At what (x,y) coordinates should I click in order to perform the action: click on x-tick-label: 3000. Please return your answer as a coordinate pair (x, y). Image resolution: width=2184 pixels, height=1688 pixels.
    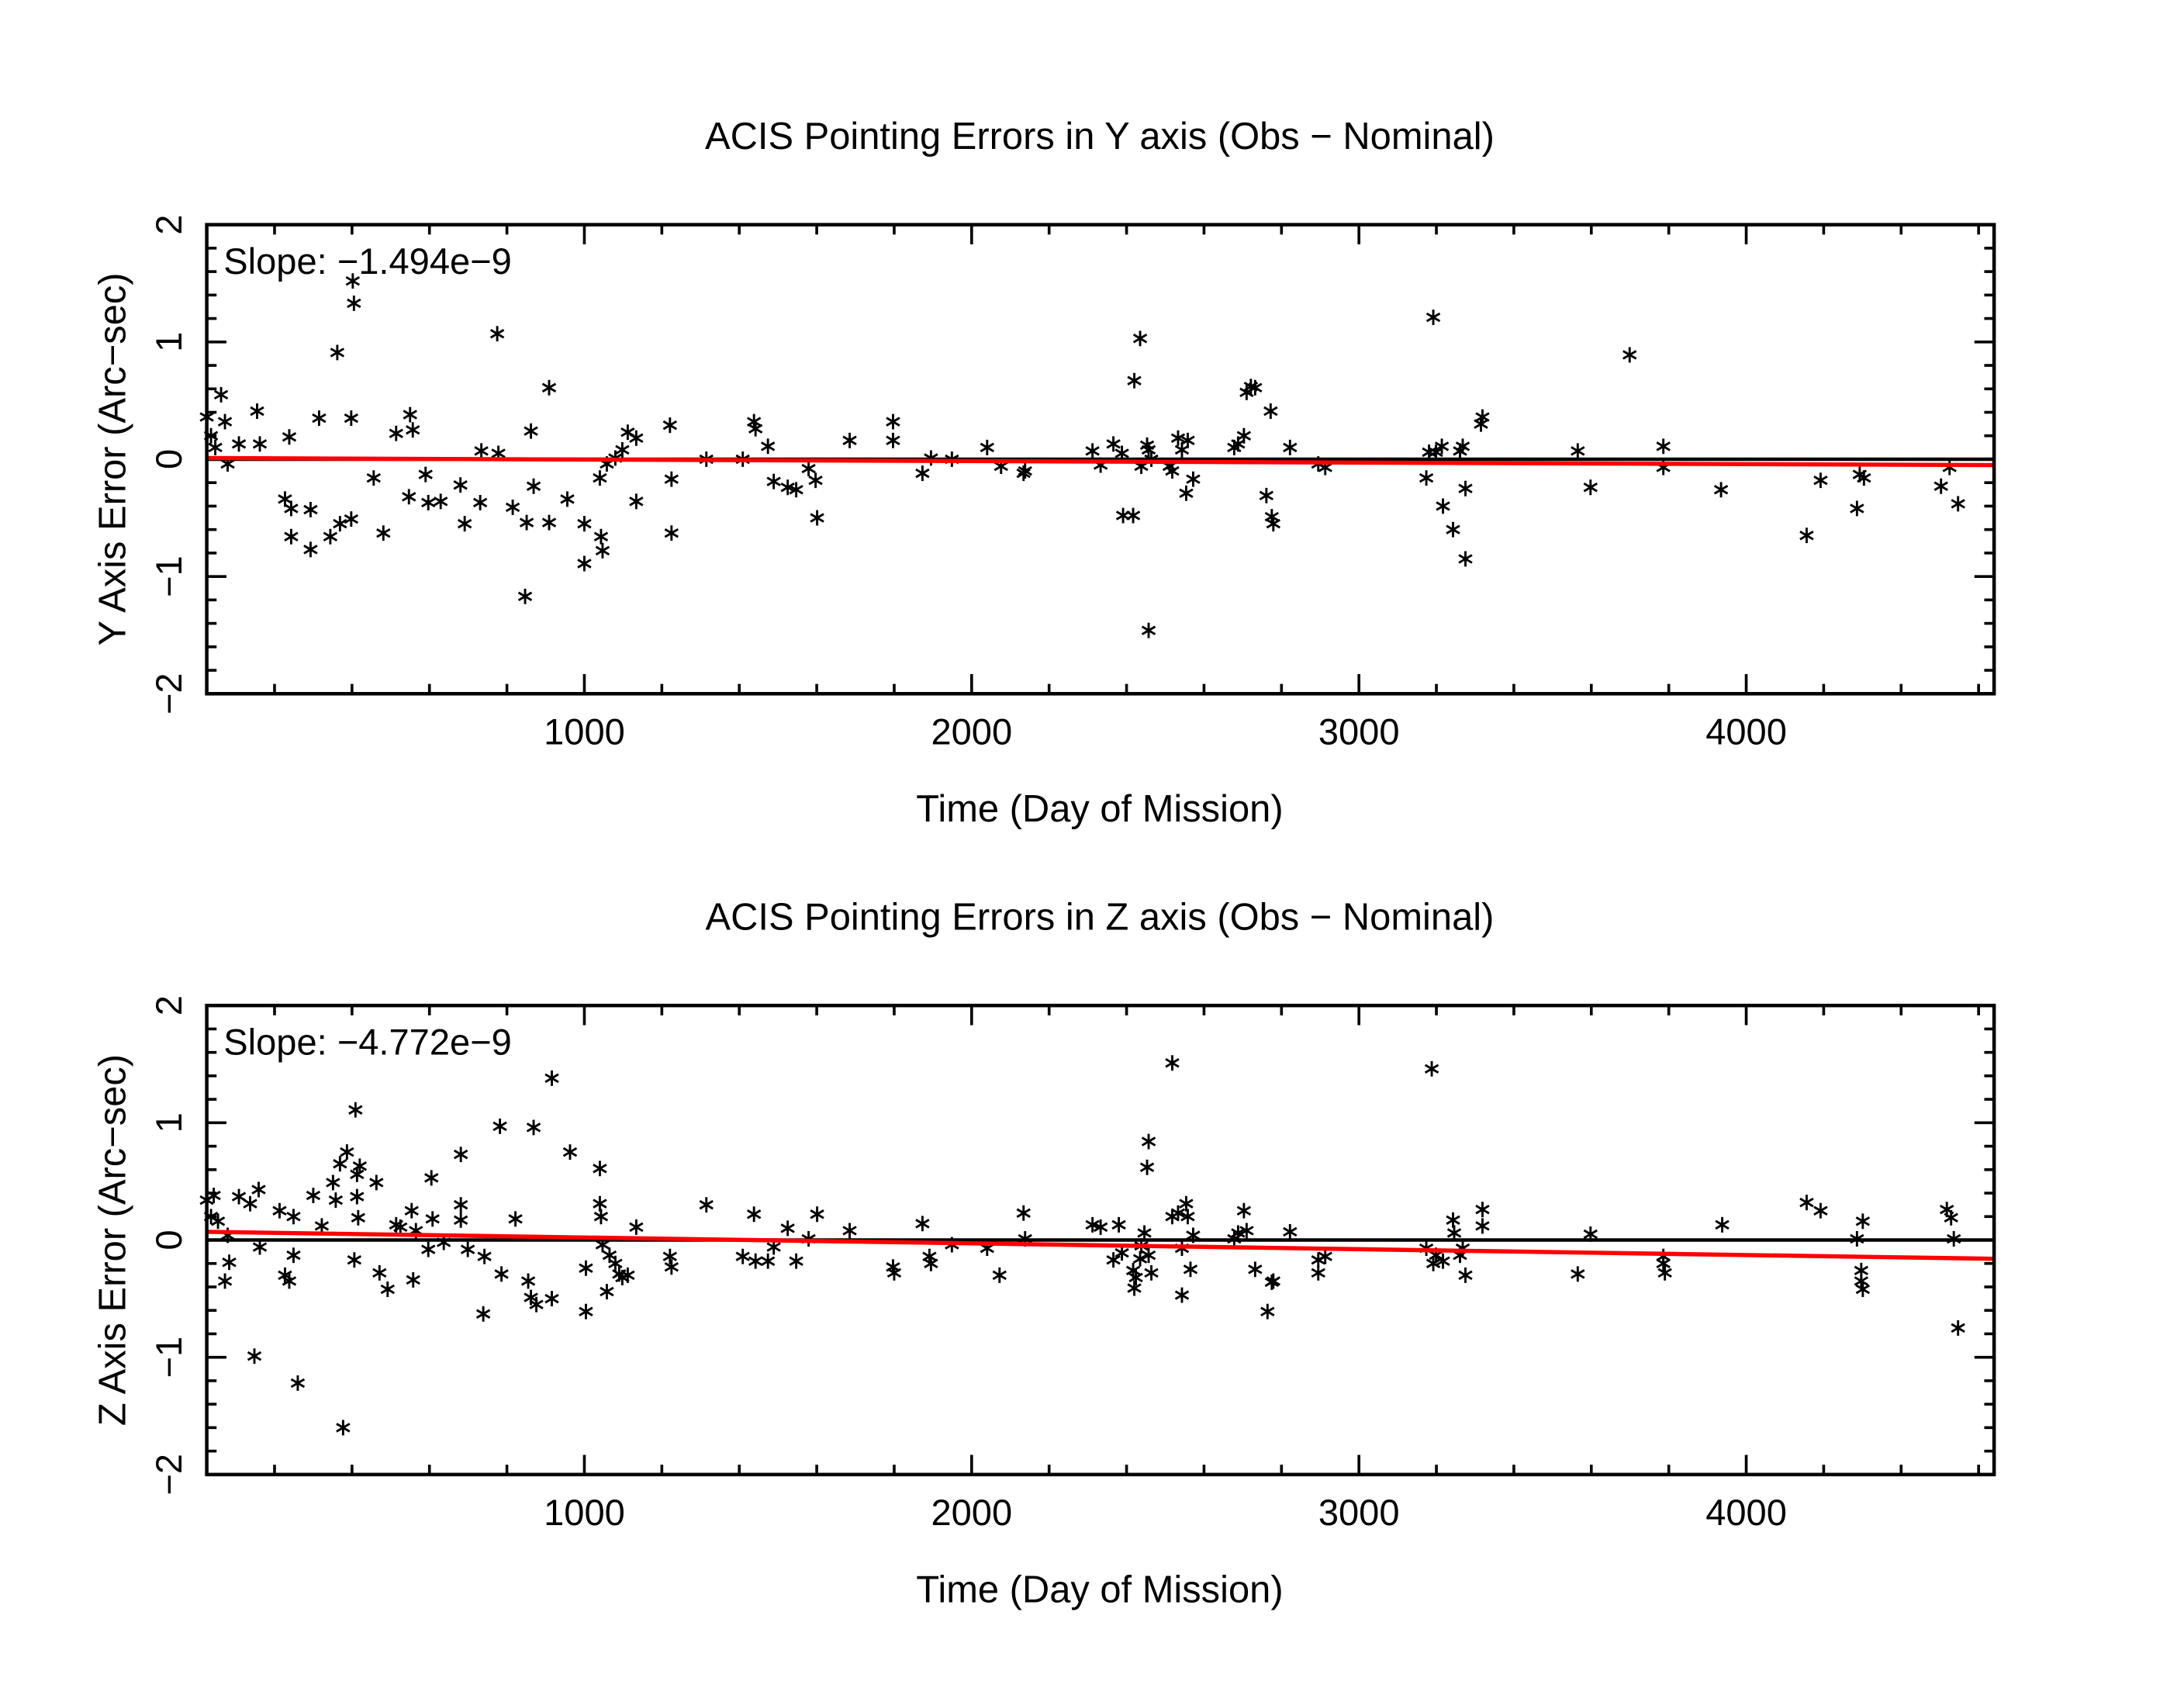
    Looking at the image, I should click on (1359, 731).